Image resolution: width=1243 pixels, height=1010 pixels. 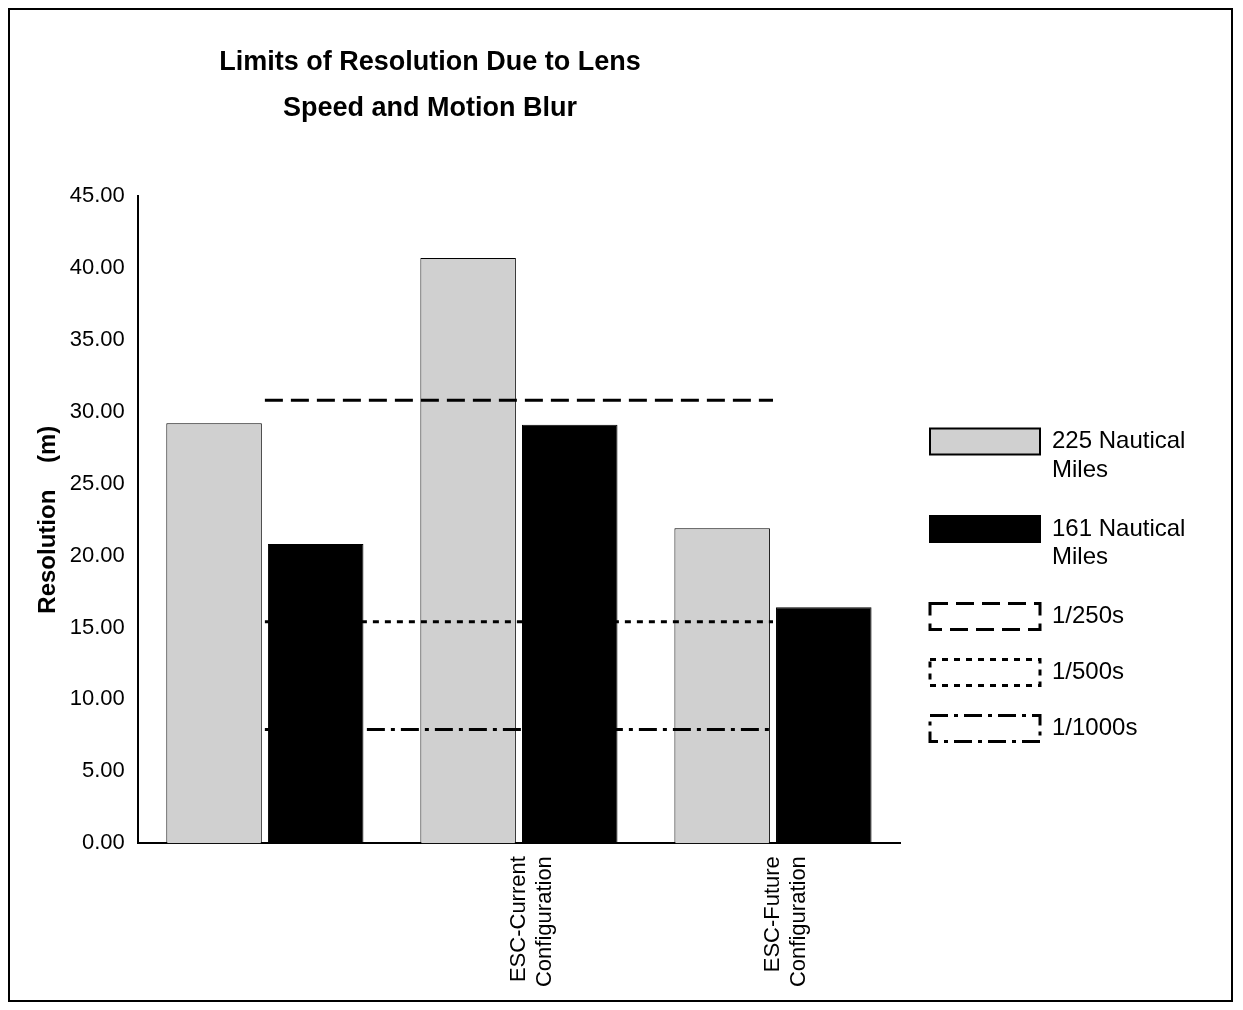 What do you see at coordinates (97, 339) in the screenshot?
I see `y-tick-label: 35.00` at bounding box center [97, 339].